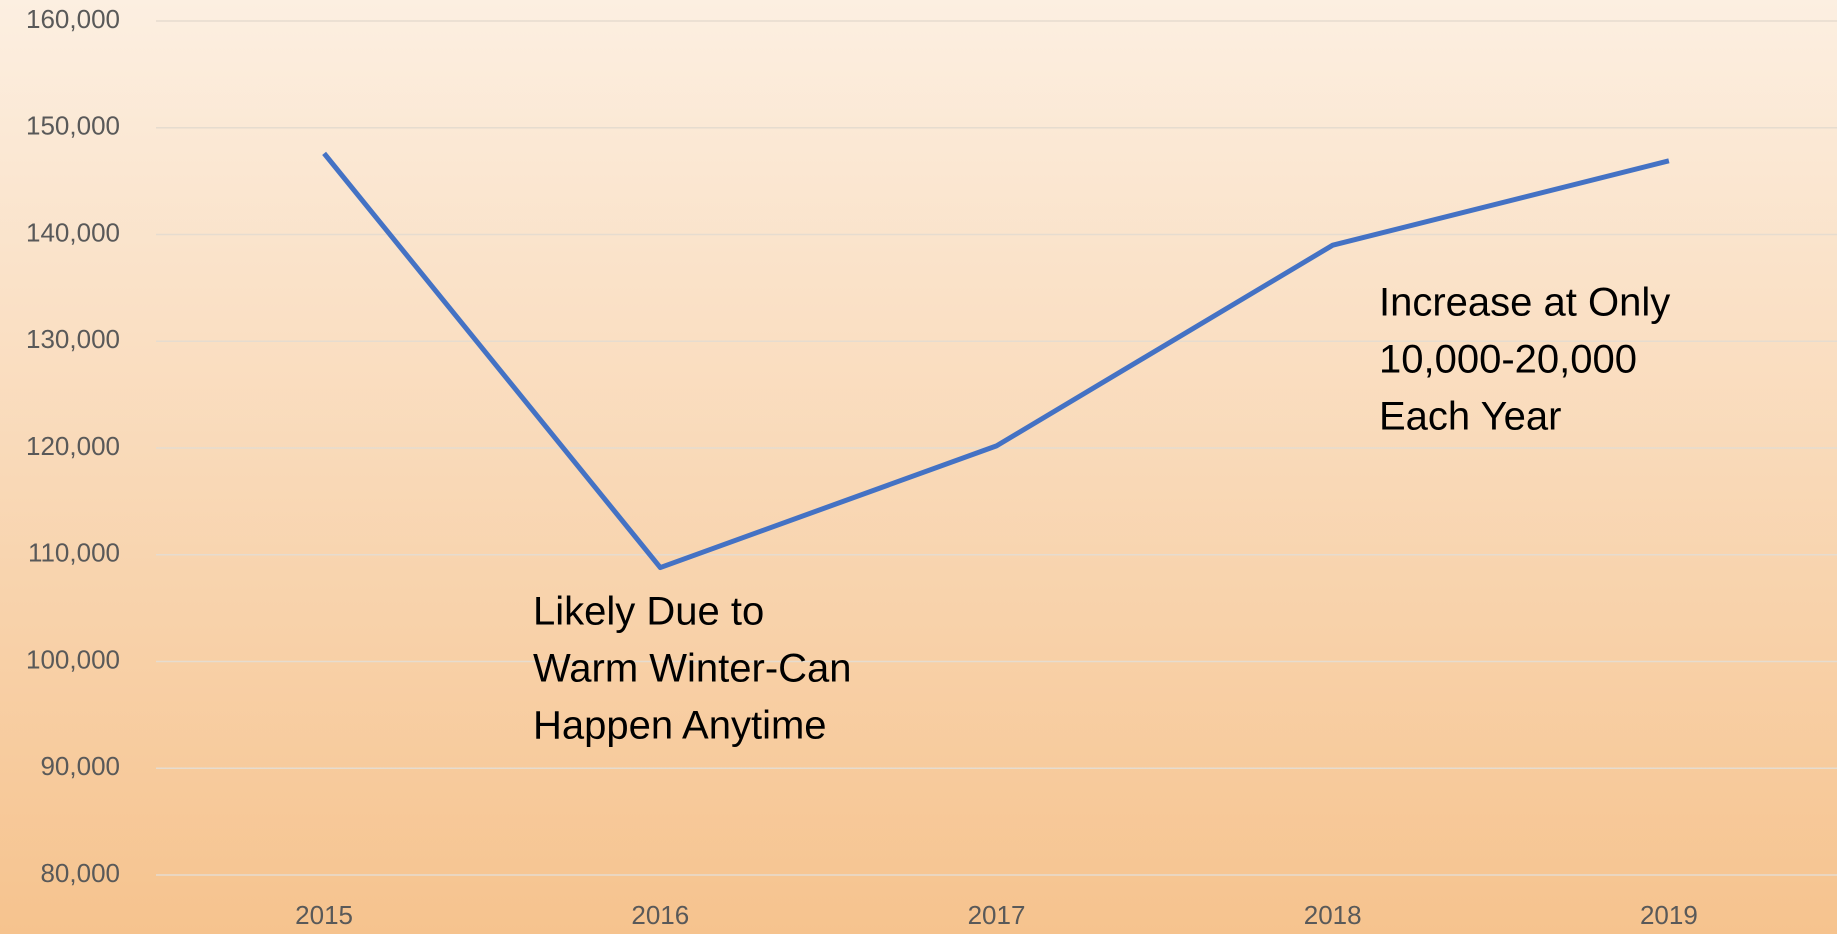 The width and height of the screenshot is (1837, 934). What do you see at coordinates (73, 659) in the screenshot?
I see `y-tick-label: 100,000` at bounding box center [73, 659].